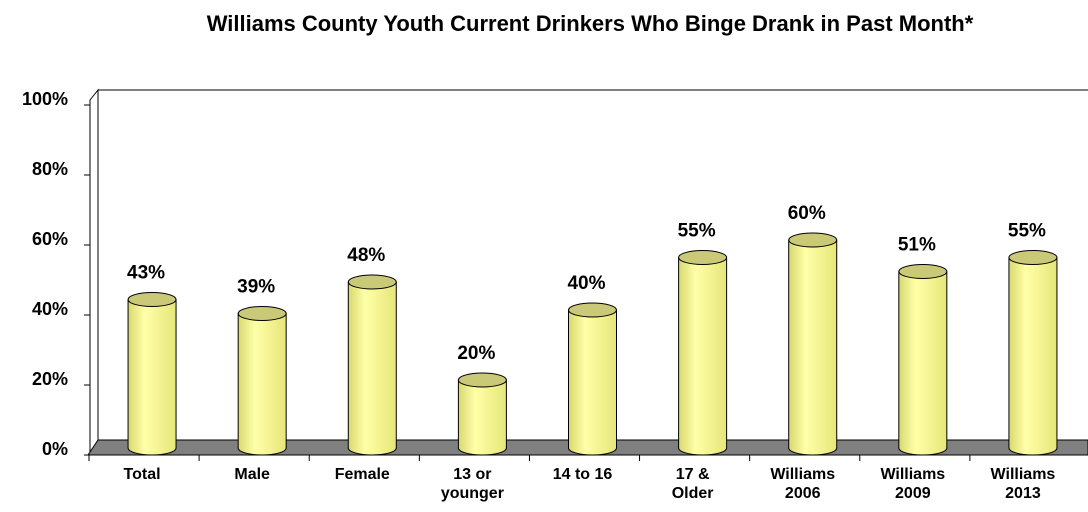  What do you see at coordinates (692, 484) in the screenshot?
I see `x-tick-label: 17 & Older` at bounding box center [692, 484].